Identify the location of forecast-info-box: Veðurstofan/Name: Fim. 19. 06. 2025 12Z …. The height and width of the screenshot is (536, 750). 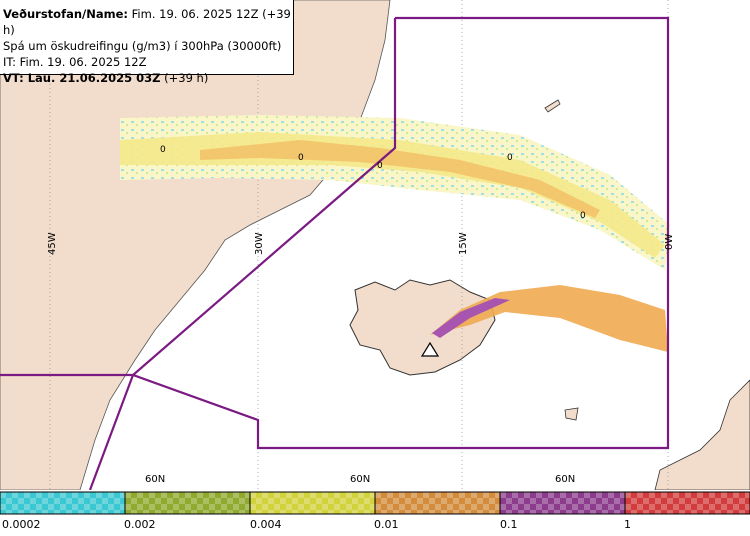
(147, 42).